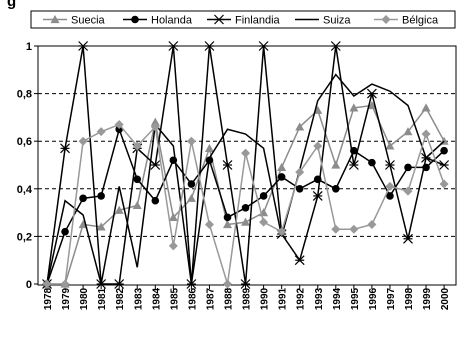 The width and height of the screenshot is (460, 339). What do you see at coordinates (265, 298) in the screenshot?
I see `x-tick-label: 1990` at bounding box center [265, 298].